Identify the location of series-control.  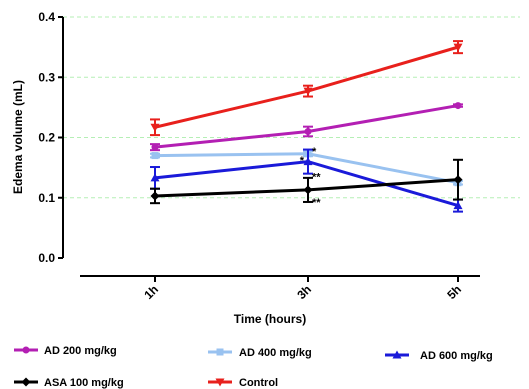
(306, 88).